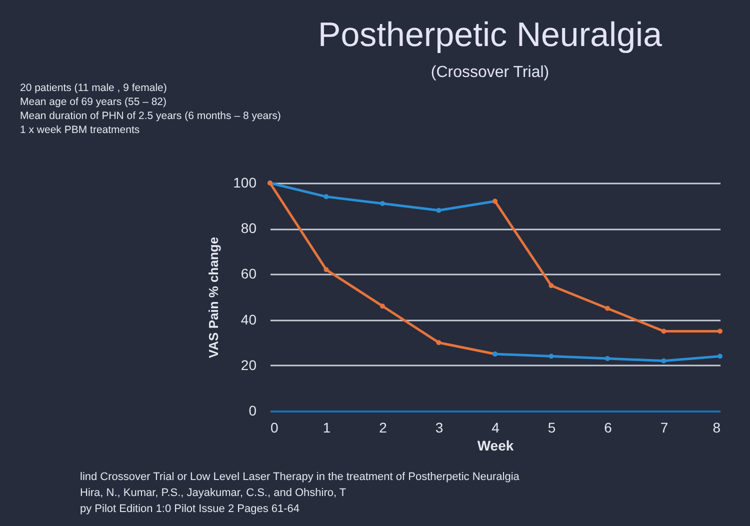 This screenshot has height=526, width=750. Describe the element at coordinates (150, 116) in the screenshot. I see `text: Mean duration of PHN of 2.5 years (6 months – 8 years)` at that location.